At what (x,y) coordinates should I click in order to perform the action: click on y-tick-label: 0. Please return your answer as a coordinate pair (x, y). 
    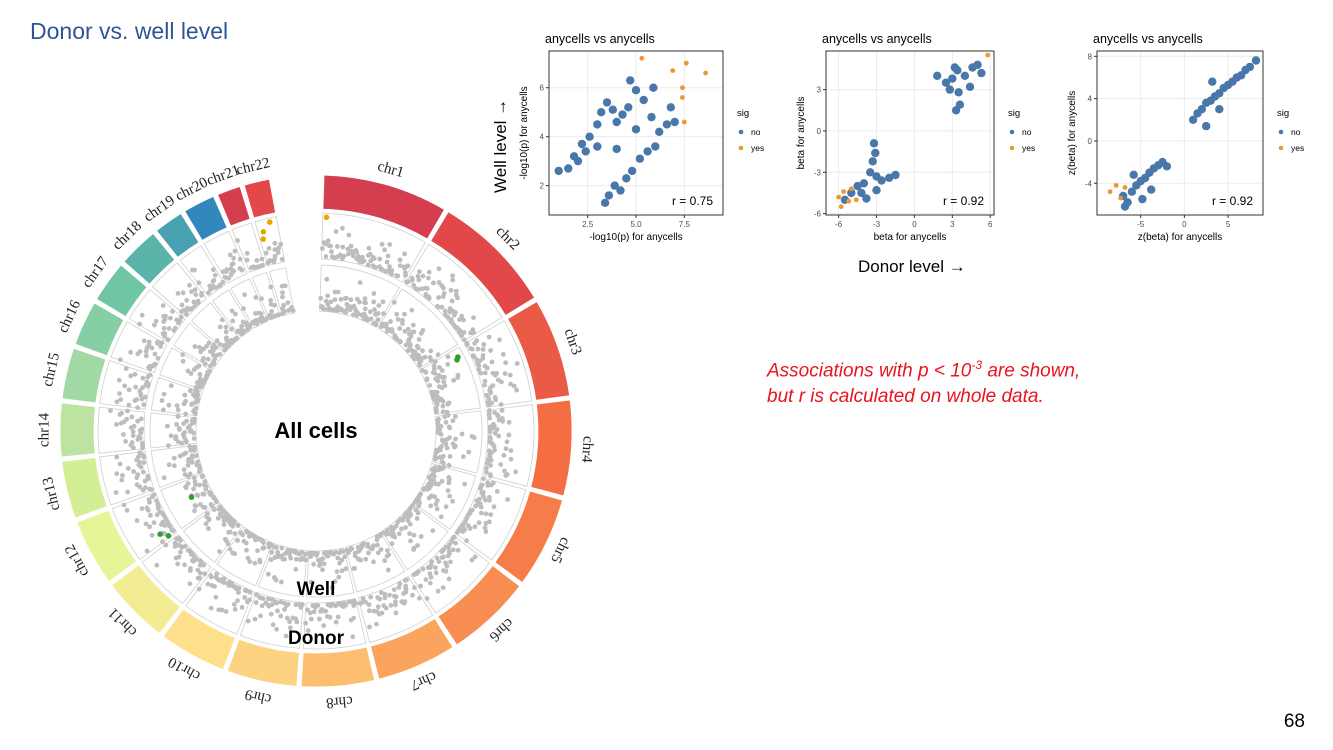
    Looking at the image, I should click on (1090, 141).